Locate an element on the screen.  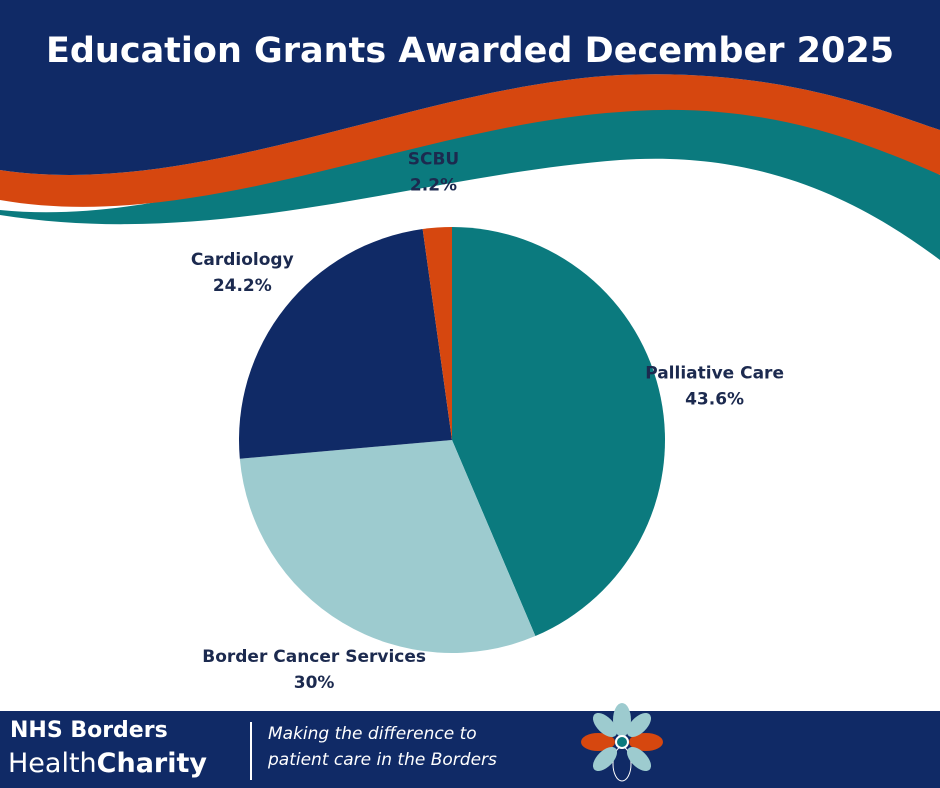
slice-value-label: 2.2% is located at coordinates (433, 186).